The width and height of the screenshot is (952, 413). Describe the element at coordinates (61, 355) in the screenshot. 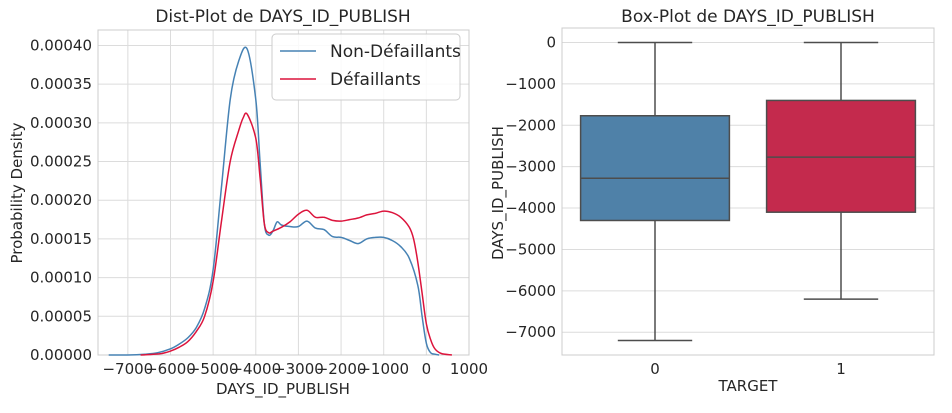

I see `dist-y-tick-label: 0.00000` at that location.